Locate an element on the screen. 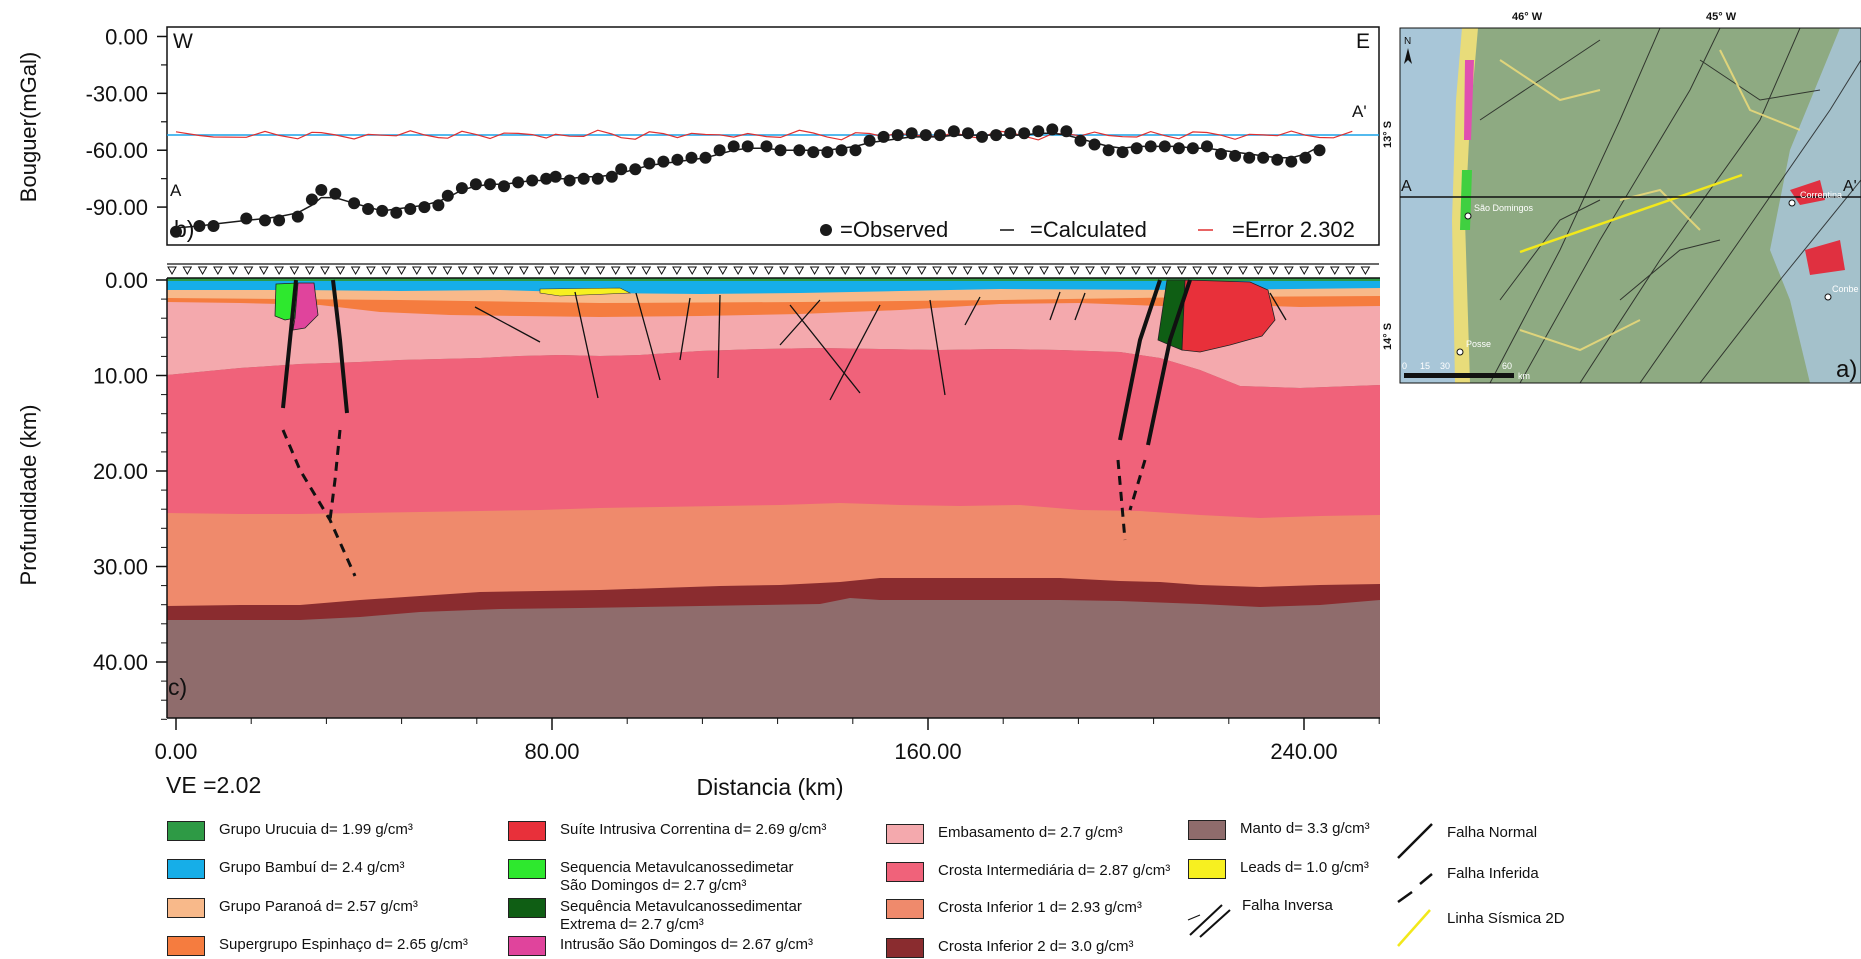  panel-c-tick-label: 0.00 is located at coordinates (126, 280).